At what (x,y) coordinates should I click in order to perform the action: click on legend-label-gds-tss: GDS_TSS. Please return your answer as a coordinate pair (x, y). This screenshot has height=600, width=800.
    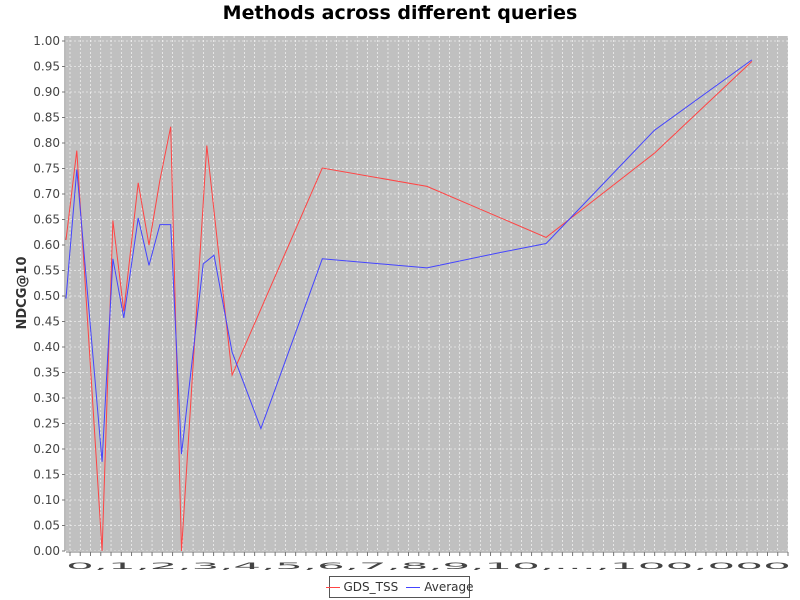
    Looking at the image, I should click on (371, 587).